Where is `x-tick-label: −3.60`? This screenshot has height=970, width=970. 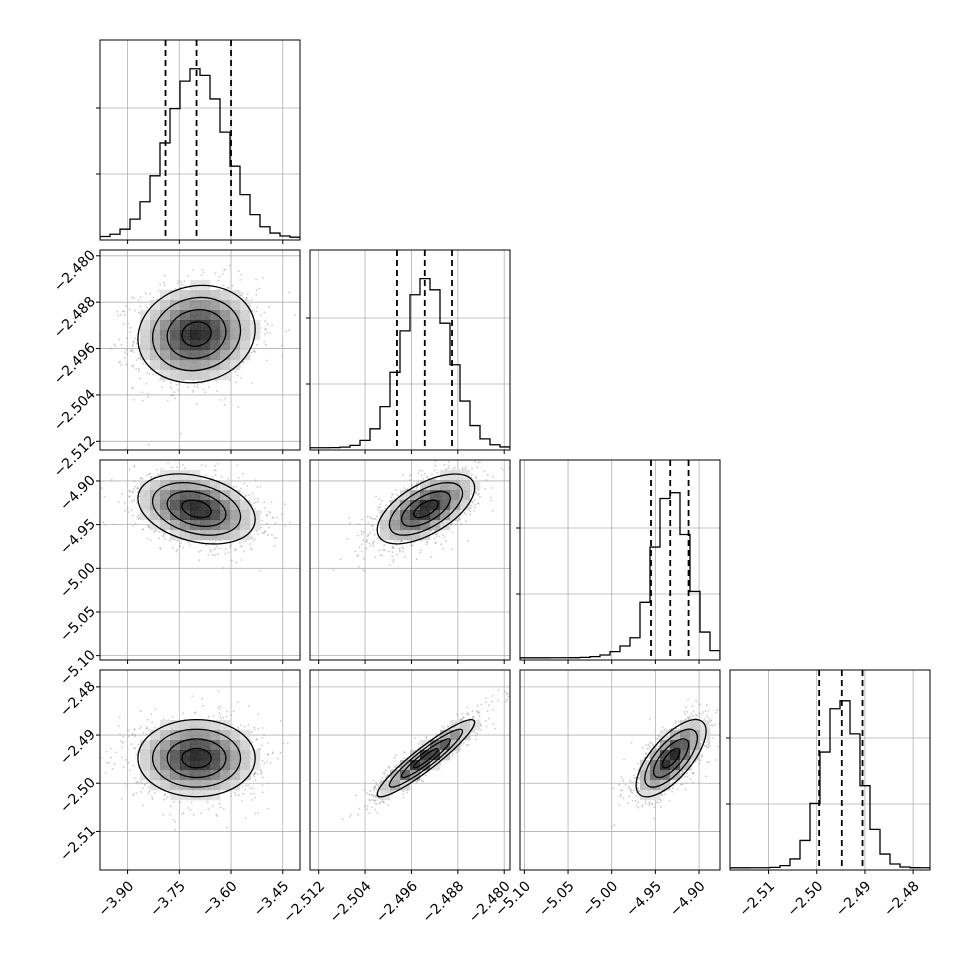 x-tick-label: −3.60 is located at coordinates (220, 899).